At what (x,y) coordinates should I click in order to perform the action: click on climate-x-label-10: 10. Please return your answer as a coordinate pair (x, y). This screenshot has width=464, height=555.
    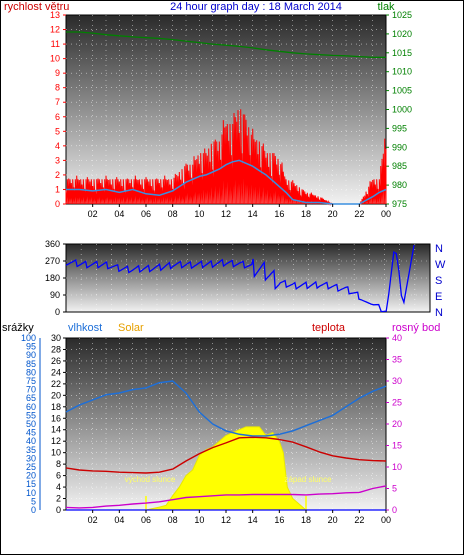
    Looking at the image, I should click on (199, 520).